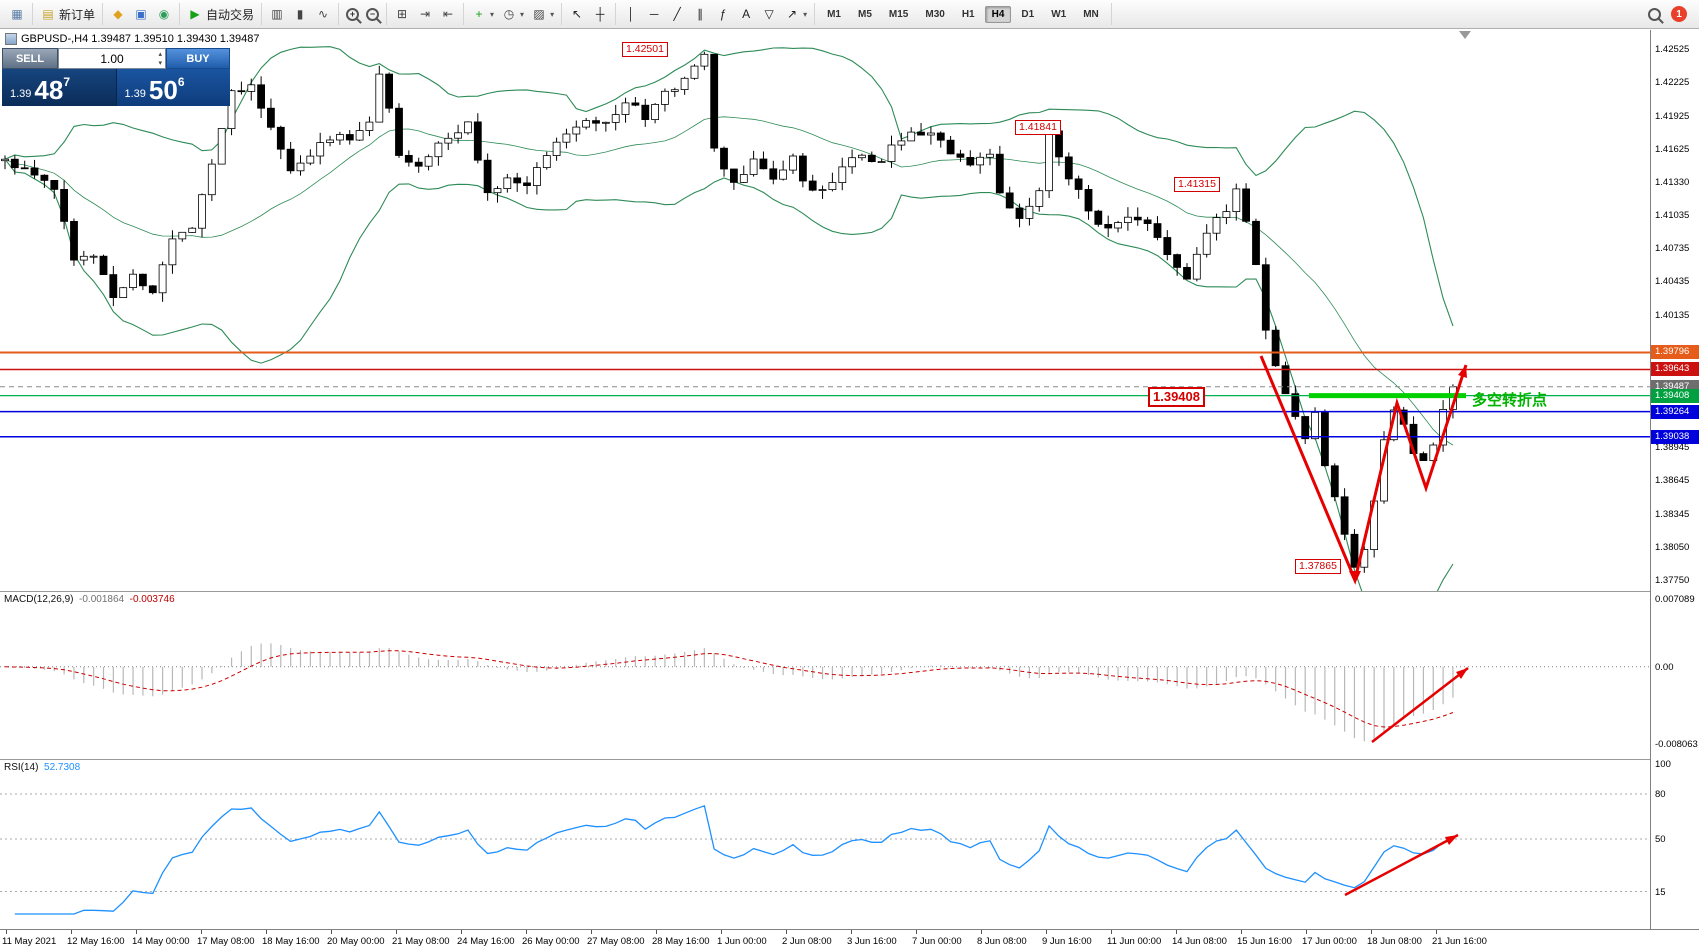  I want to click on label-icon: ▽, so click(769, 14).